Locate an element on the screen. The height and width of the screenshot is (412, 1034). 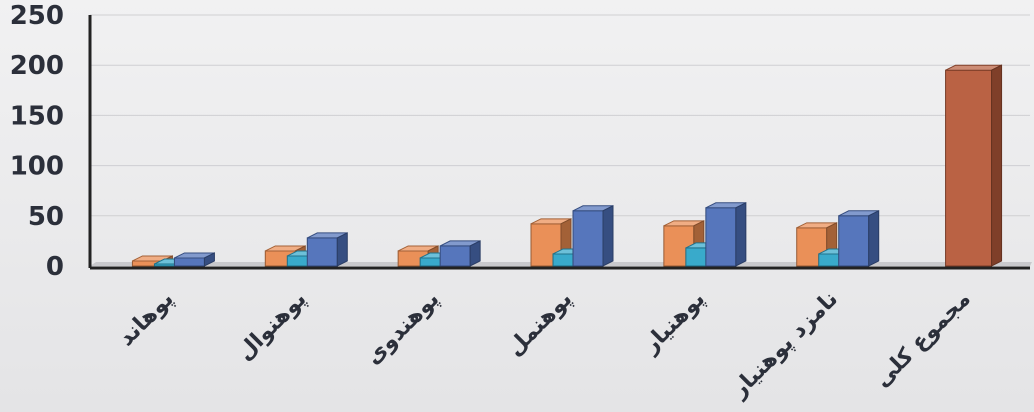
y-tick-label-0: 0 is located at coordinates (55, 267).